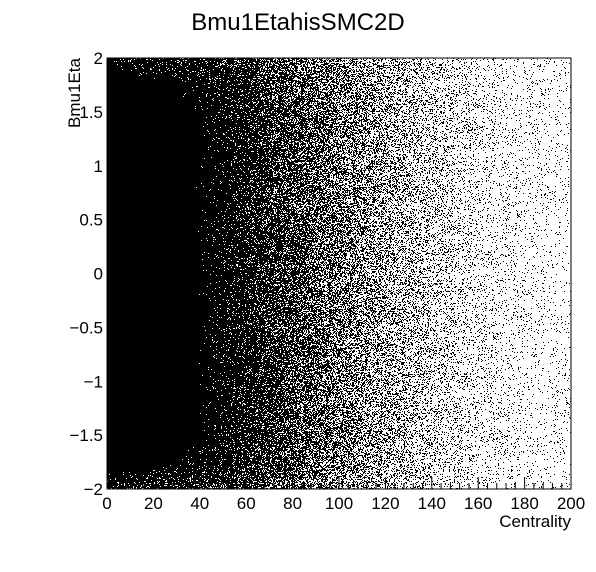 The width and height of the screenshot is (596, 572). Describe the element at coordinates (98, 166) in the screenshot. I see `y-tick-label: 1` at that location.